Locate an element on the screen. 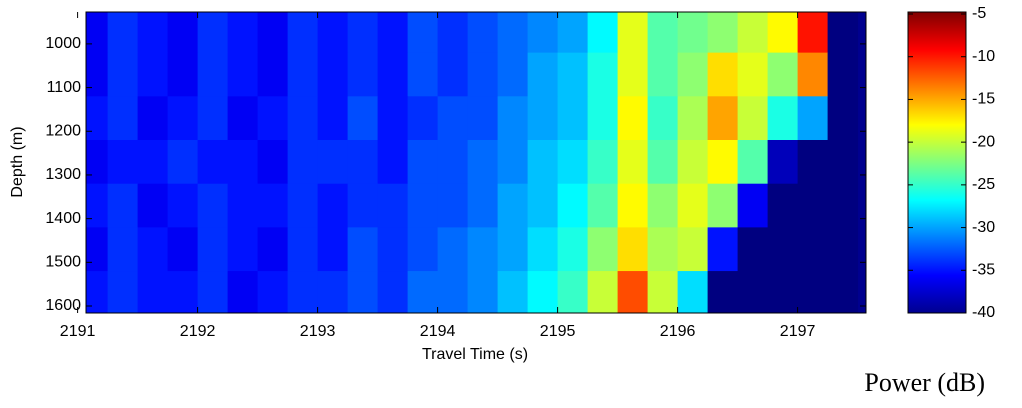 This screenshot has width=1022, height=408. colorbar-tick-label: -10 is located at coordinates (983, 56).